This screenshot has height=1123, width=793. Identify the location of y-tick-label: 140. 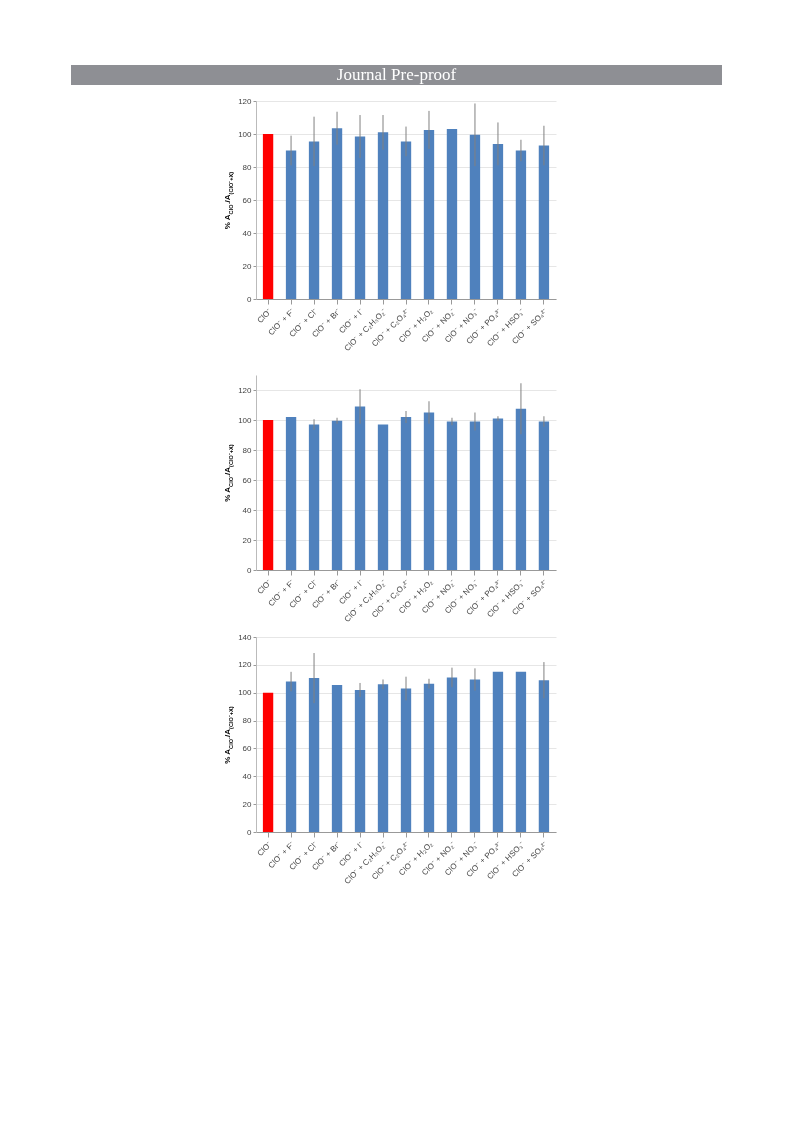
(245, 637).